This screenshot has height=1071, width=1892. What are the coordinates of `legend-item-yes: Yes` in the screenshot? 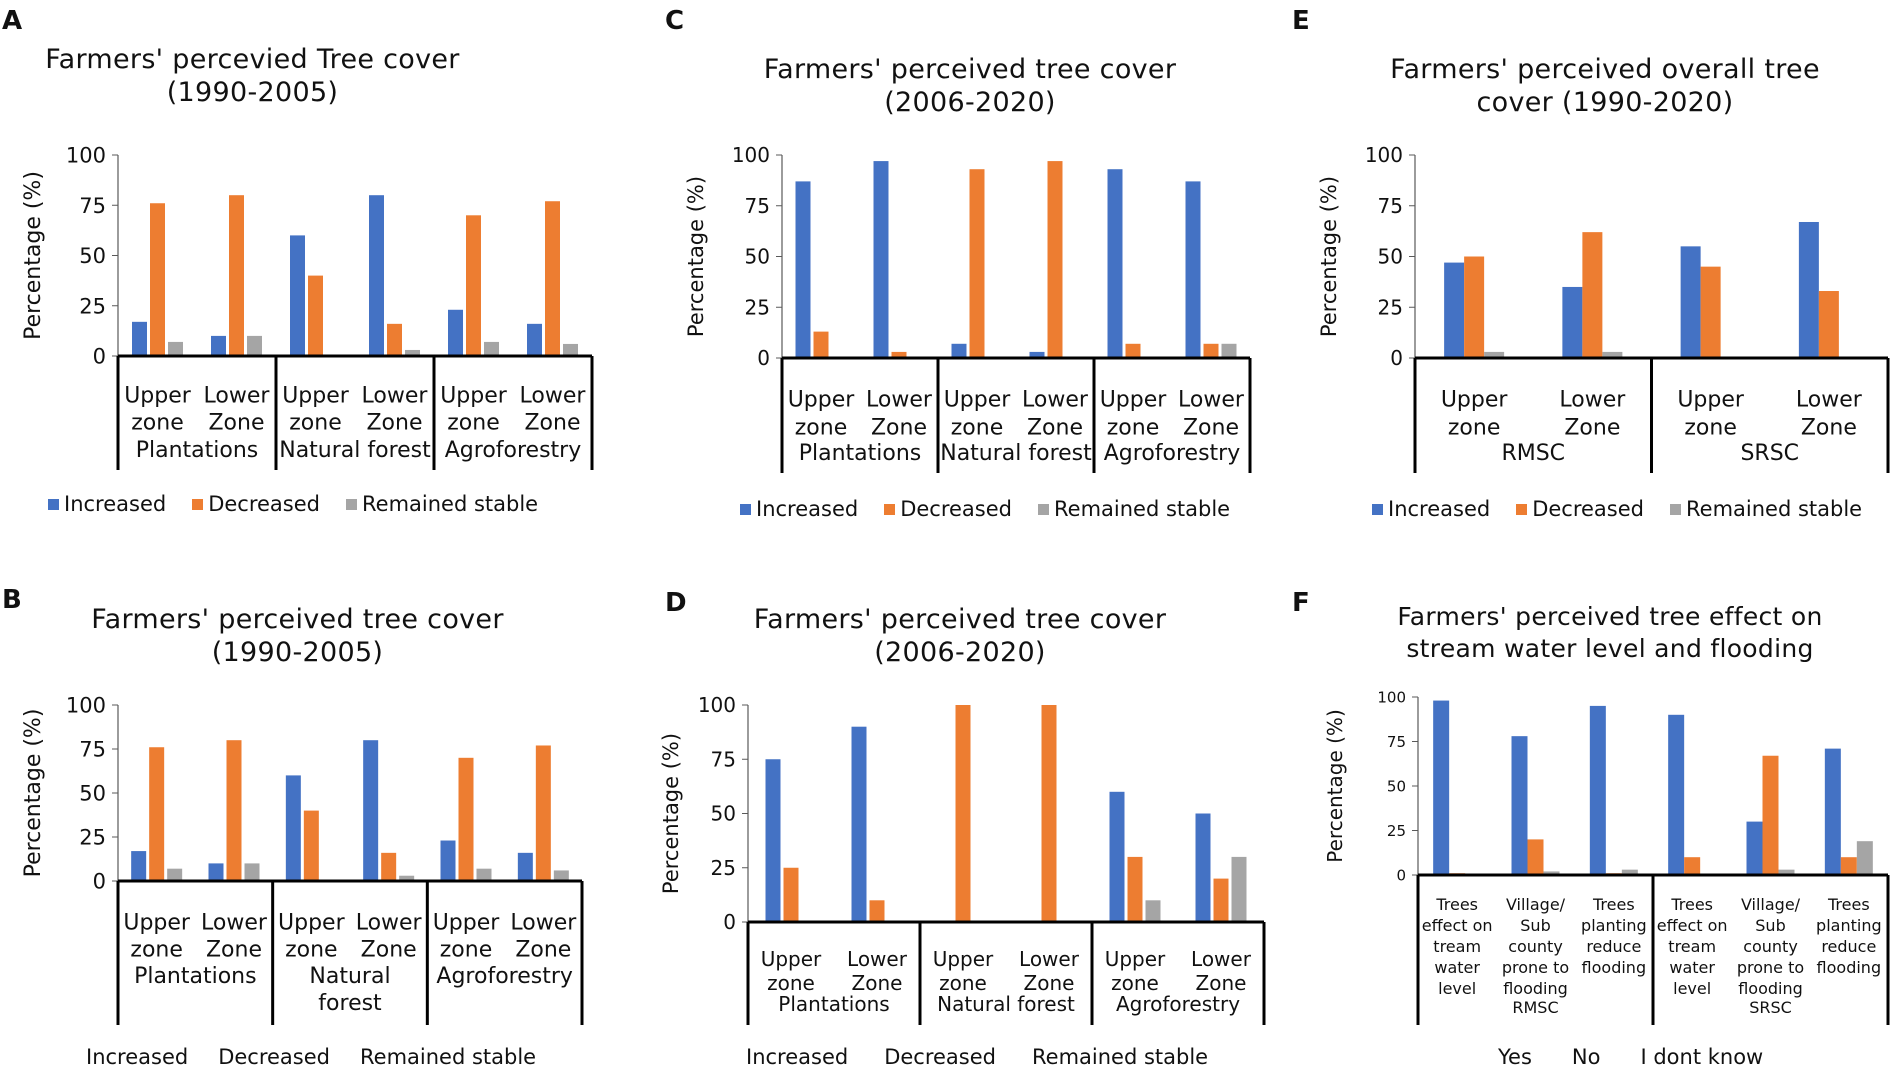 It's located at (1515, 1057).